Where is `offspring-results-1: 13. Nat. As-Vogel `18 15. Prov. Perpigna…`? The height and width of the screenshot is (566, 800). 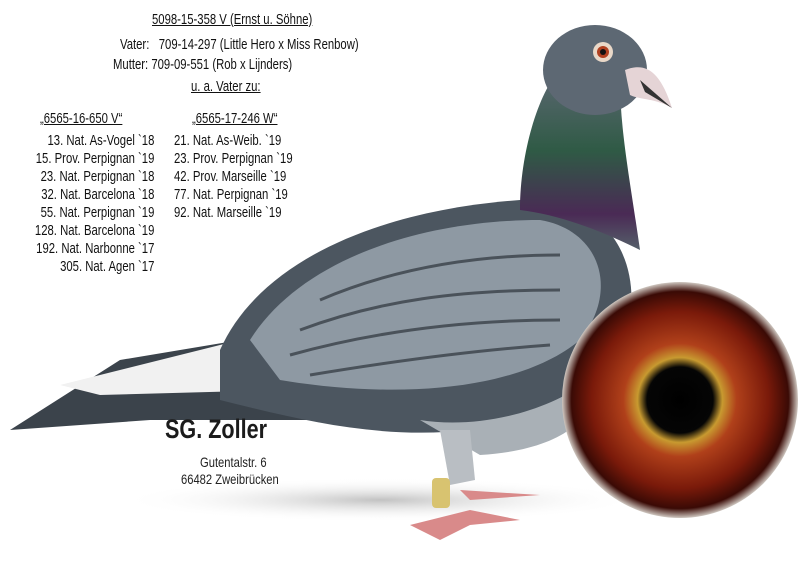 offspring-results-1: 13. Nat. As-Vogel `18 15. Prov. Perpigna… is located at coordinates (84, 204).